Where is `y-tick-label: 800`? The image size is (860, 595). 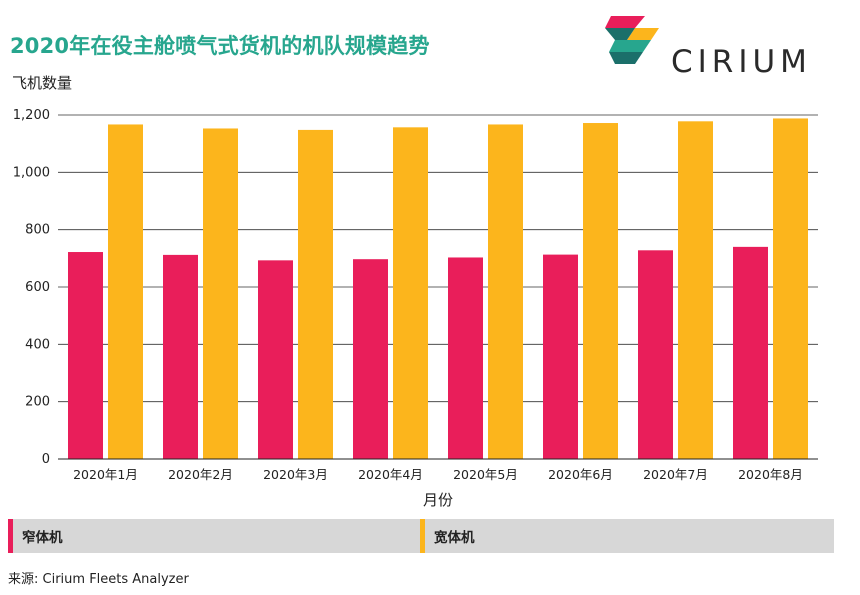
y-tick-label: 800 is located at coordinates (37, 230).